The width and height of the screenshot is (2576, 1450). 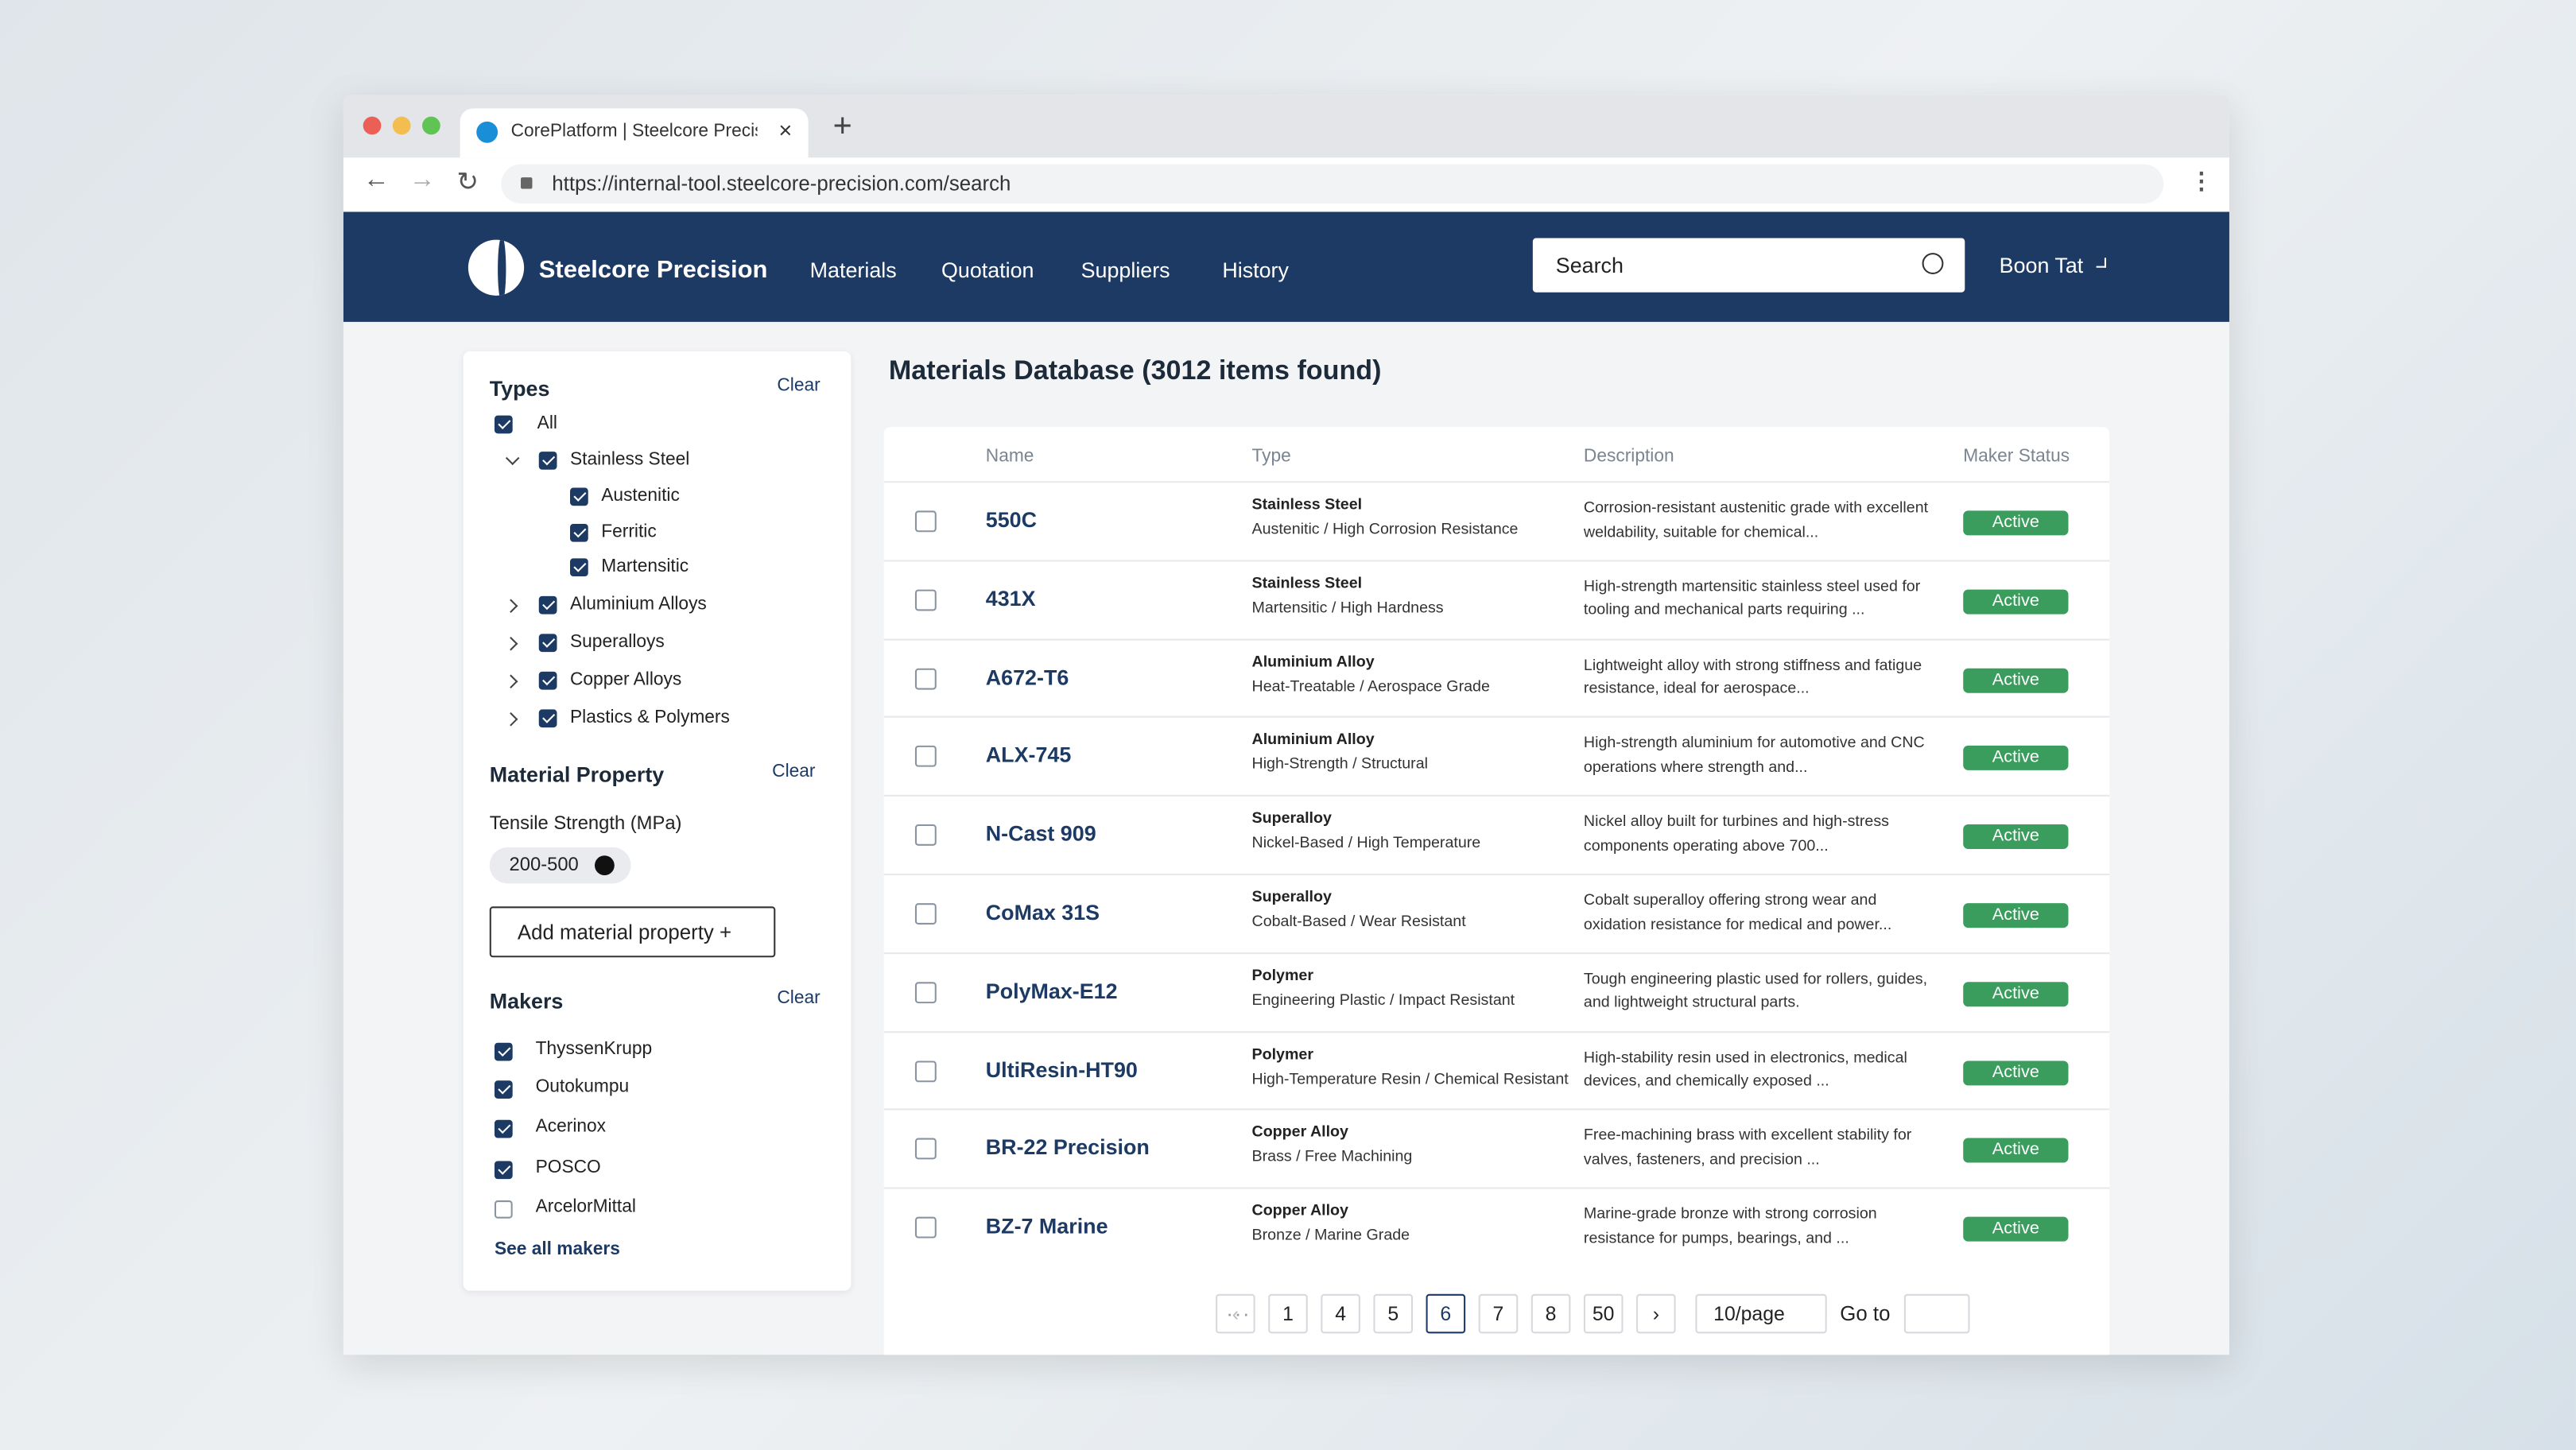 What do you see at coordinates (560, 865) in the screenshot?
I see `filter-chip: 200-500` at bounding box center [560, 865].